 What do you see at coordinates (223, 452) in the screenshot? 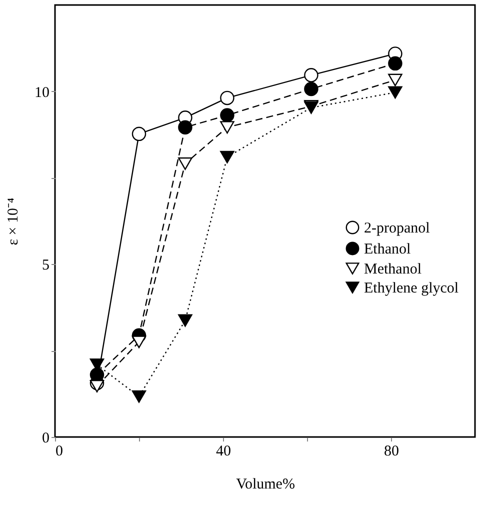
I see `x-tick-label: 40` at bounding box center [223, 452].